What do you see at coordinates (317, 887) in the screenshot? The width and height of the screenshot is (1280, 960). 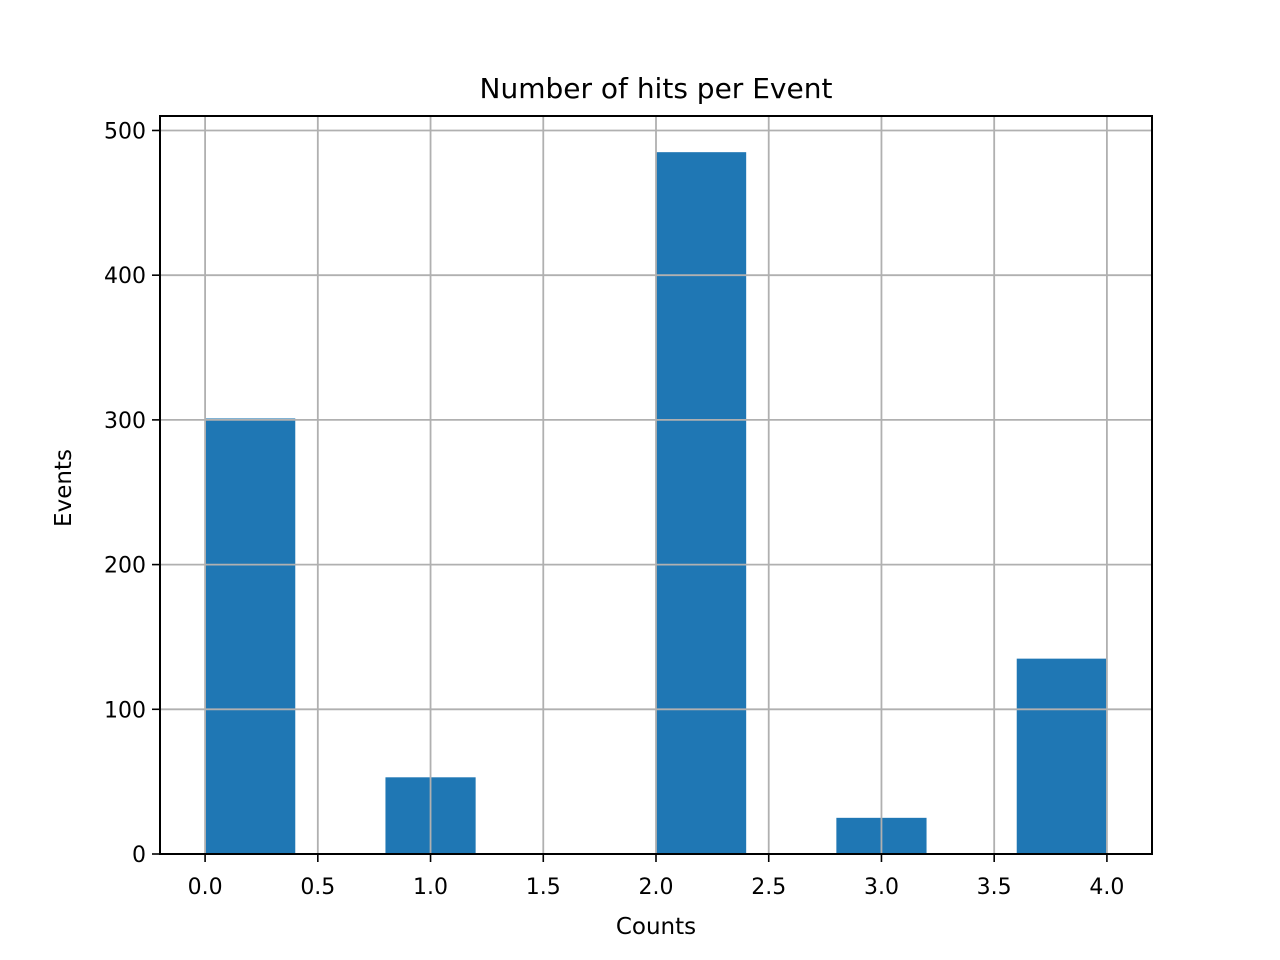 I see `x-tick-label: 0.5` at bounding box center [317, 887].